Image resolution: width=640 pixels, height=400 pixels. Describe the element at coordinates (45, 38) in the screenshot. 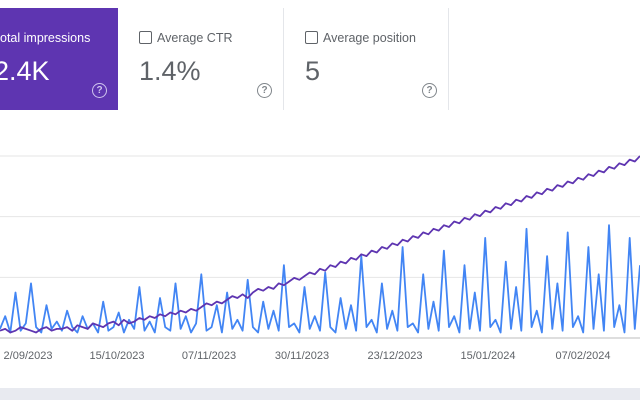

I see `total-impressions-label: otal impressions` at that location.